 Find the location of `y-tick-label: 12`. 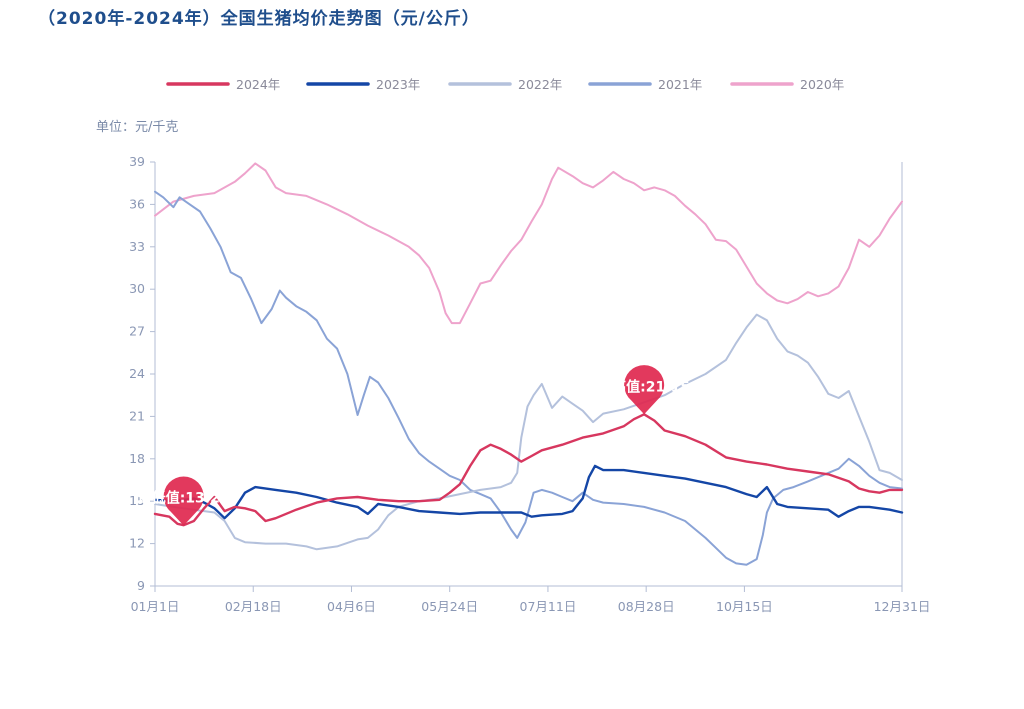

y-tick-label: 12 is located at coordinates (137, 543).